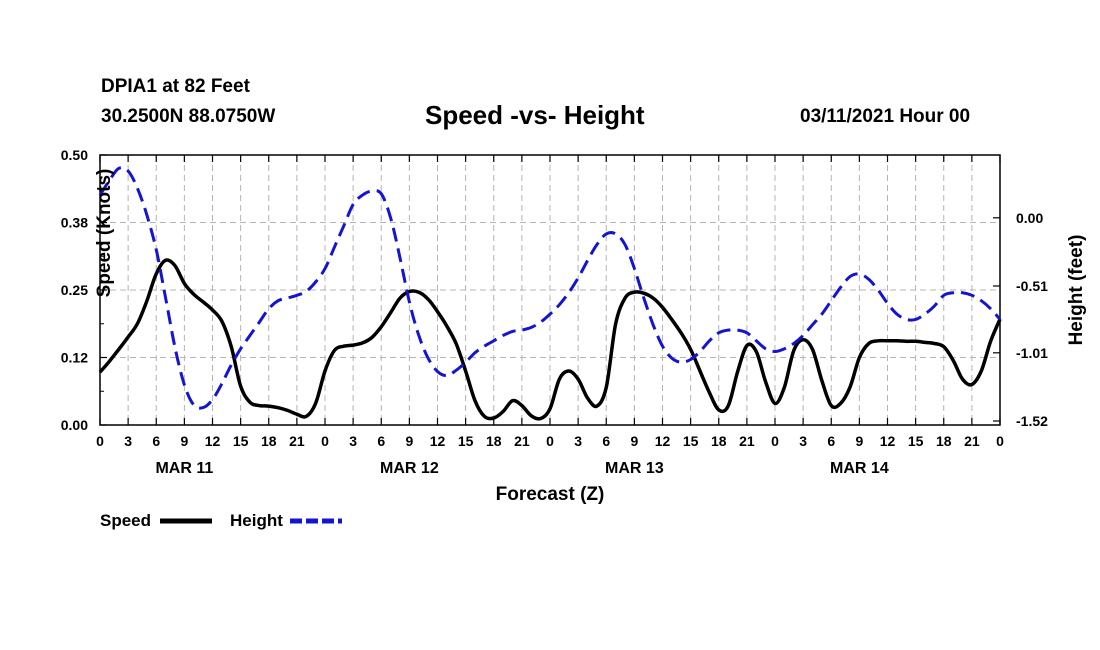 The width and height of the screenshot is (1100, 650). I want to click on coordinates-label: 30.2500N 88.0750W, so click(188, 116).